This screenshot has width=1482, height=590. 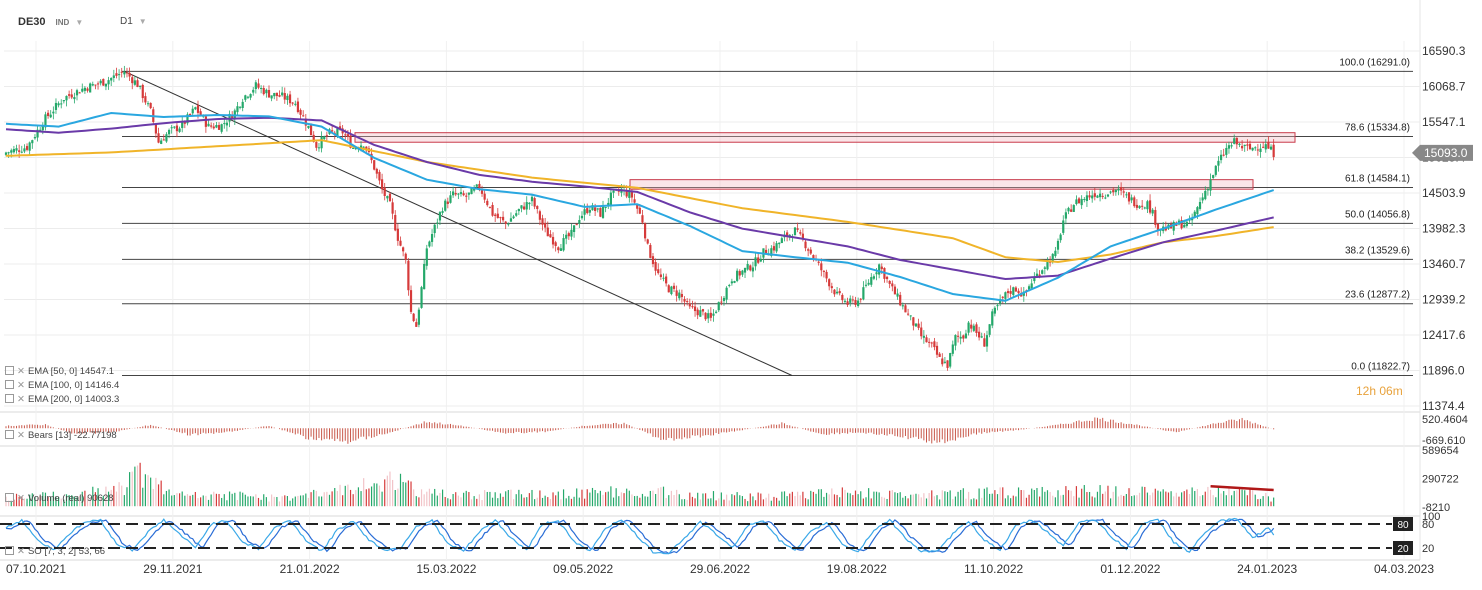 I want to click on y-tick-label: 12417.6, so click(x=1444, y=335).